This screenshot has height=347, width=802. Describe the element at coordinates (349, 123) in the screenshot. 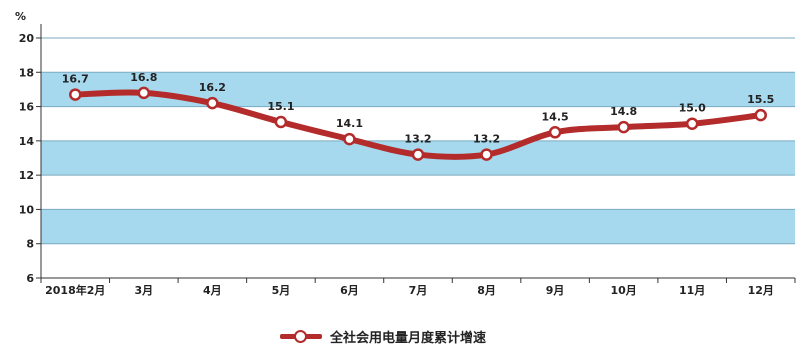

I see `data-label: 14.1` at that location.